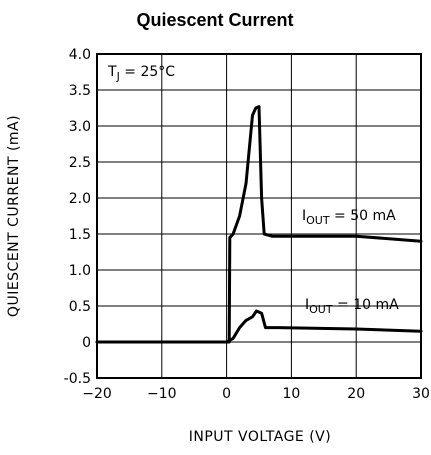 The height and width of the screenshot is (455, 431). Describe the element at coordinates (162, 394) in the screenshot. I see `x-tick-label: −10` at that location.